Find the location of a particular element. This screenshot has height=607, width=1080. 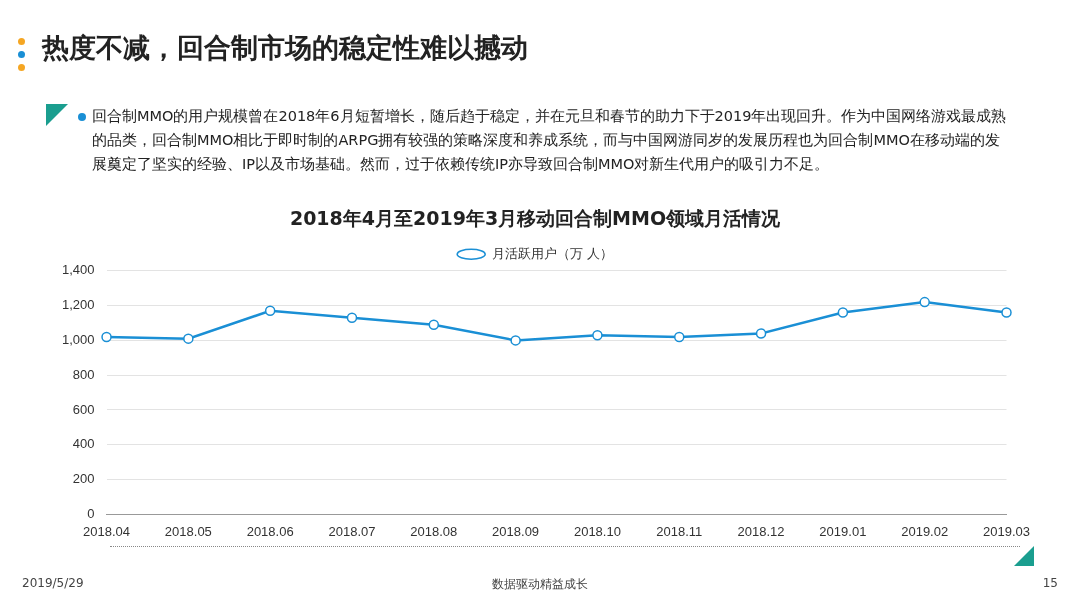

y-tick-label: 200 is located at coordinates (83, 479).